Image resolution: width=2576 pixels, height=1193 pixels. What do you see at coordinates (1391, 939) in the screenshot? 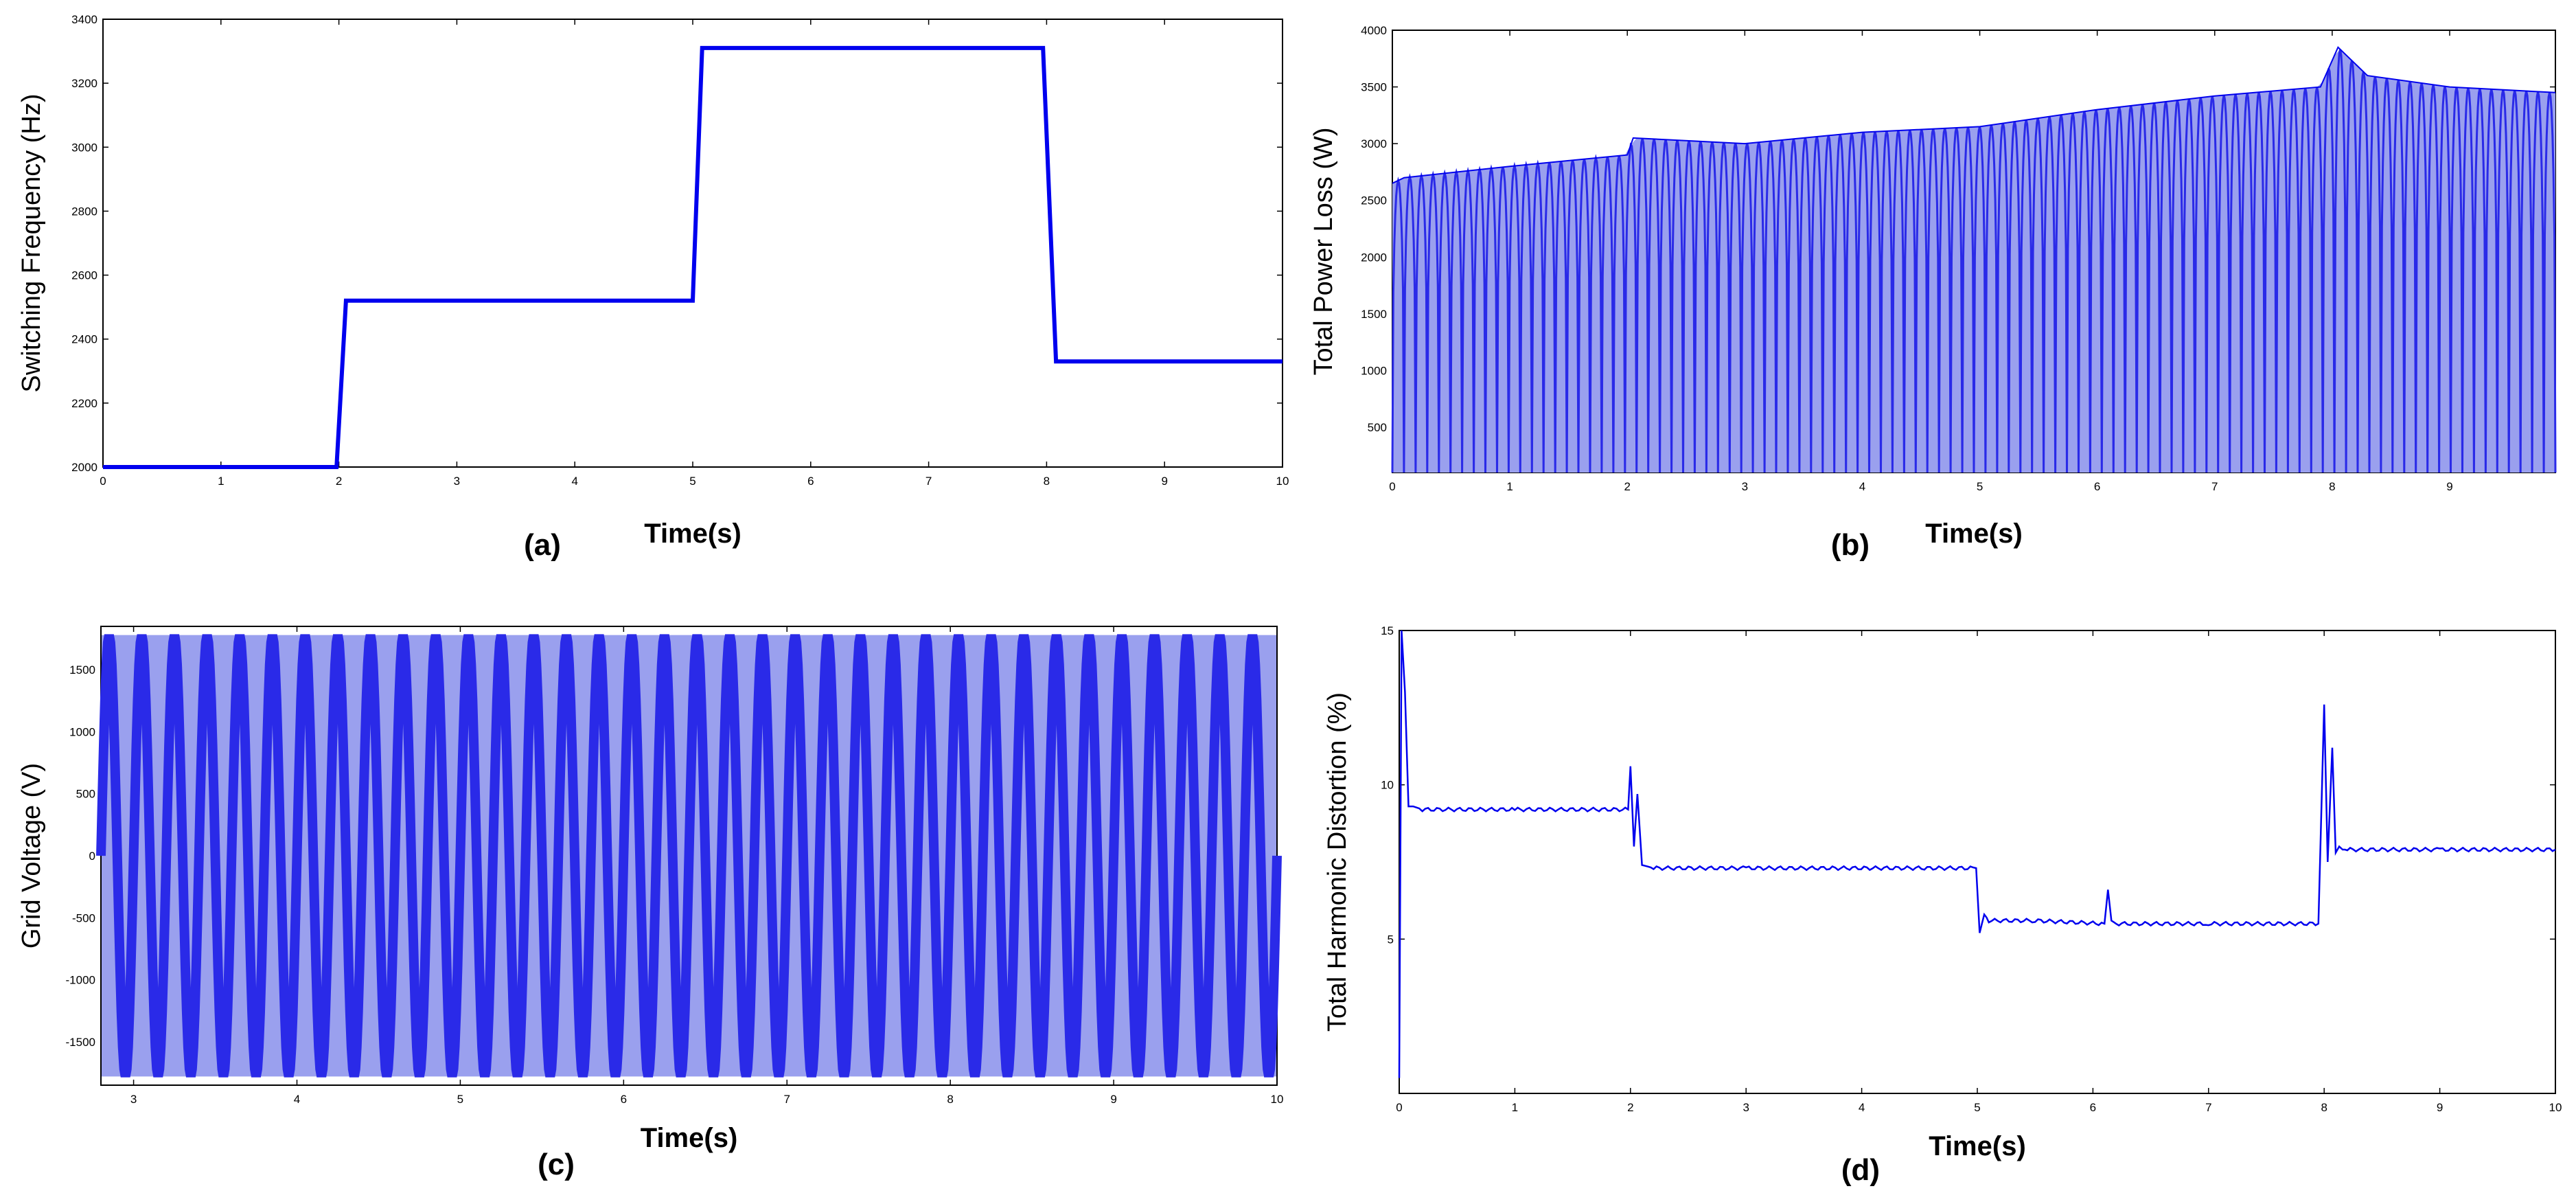
I see `y-tick-label: 5` at bounding box center [1391, 939].